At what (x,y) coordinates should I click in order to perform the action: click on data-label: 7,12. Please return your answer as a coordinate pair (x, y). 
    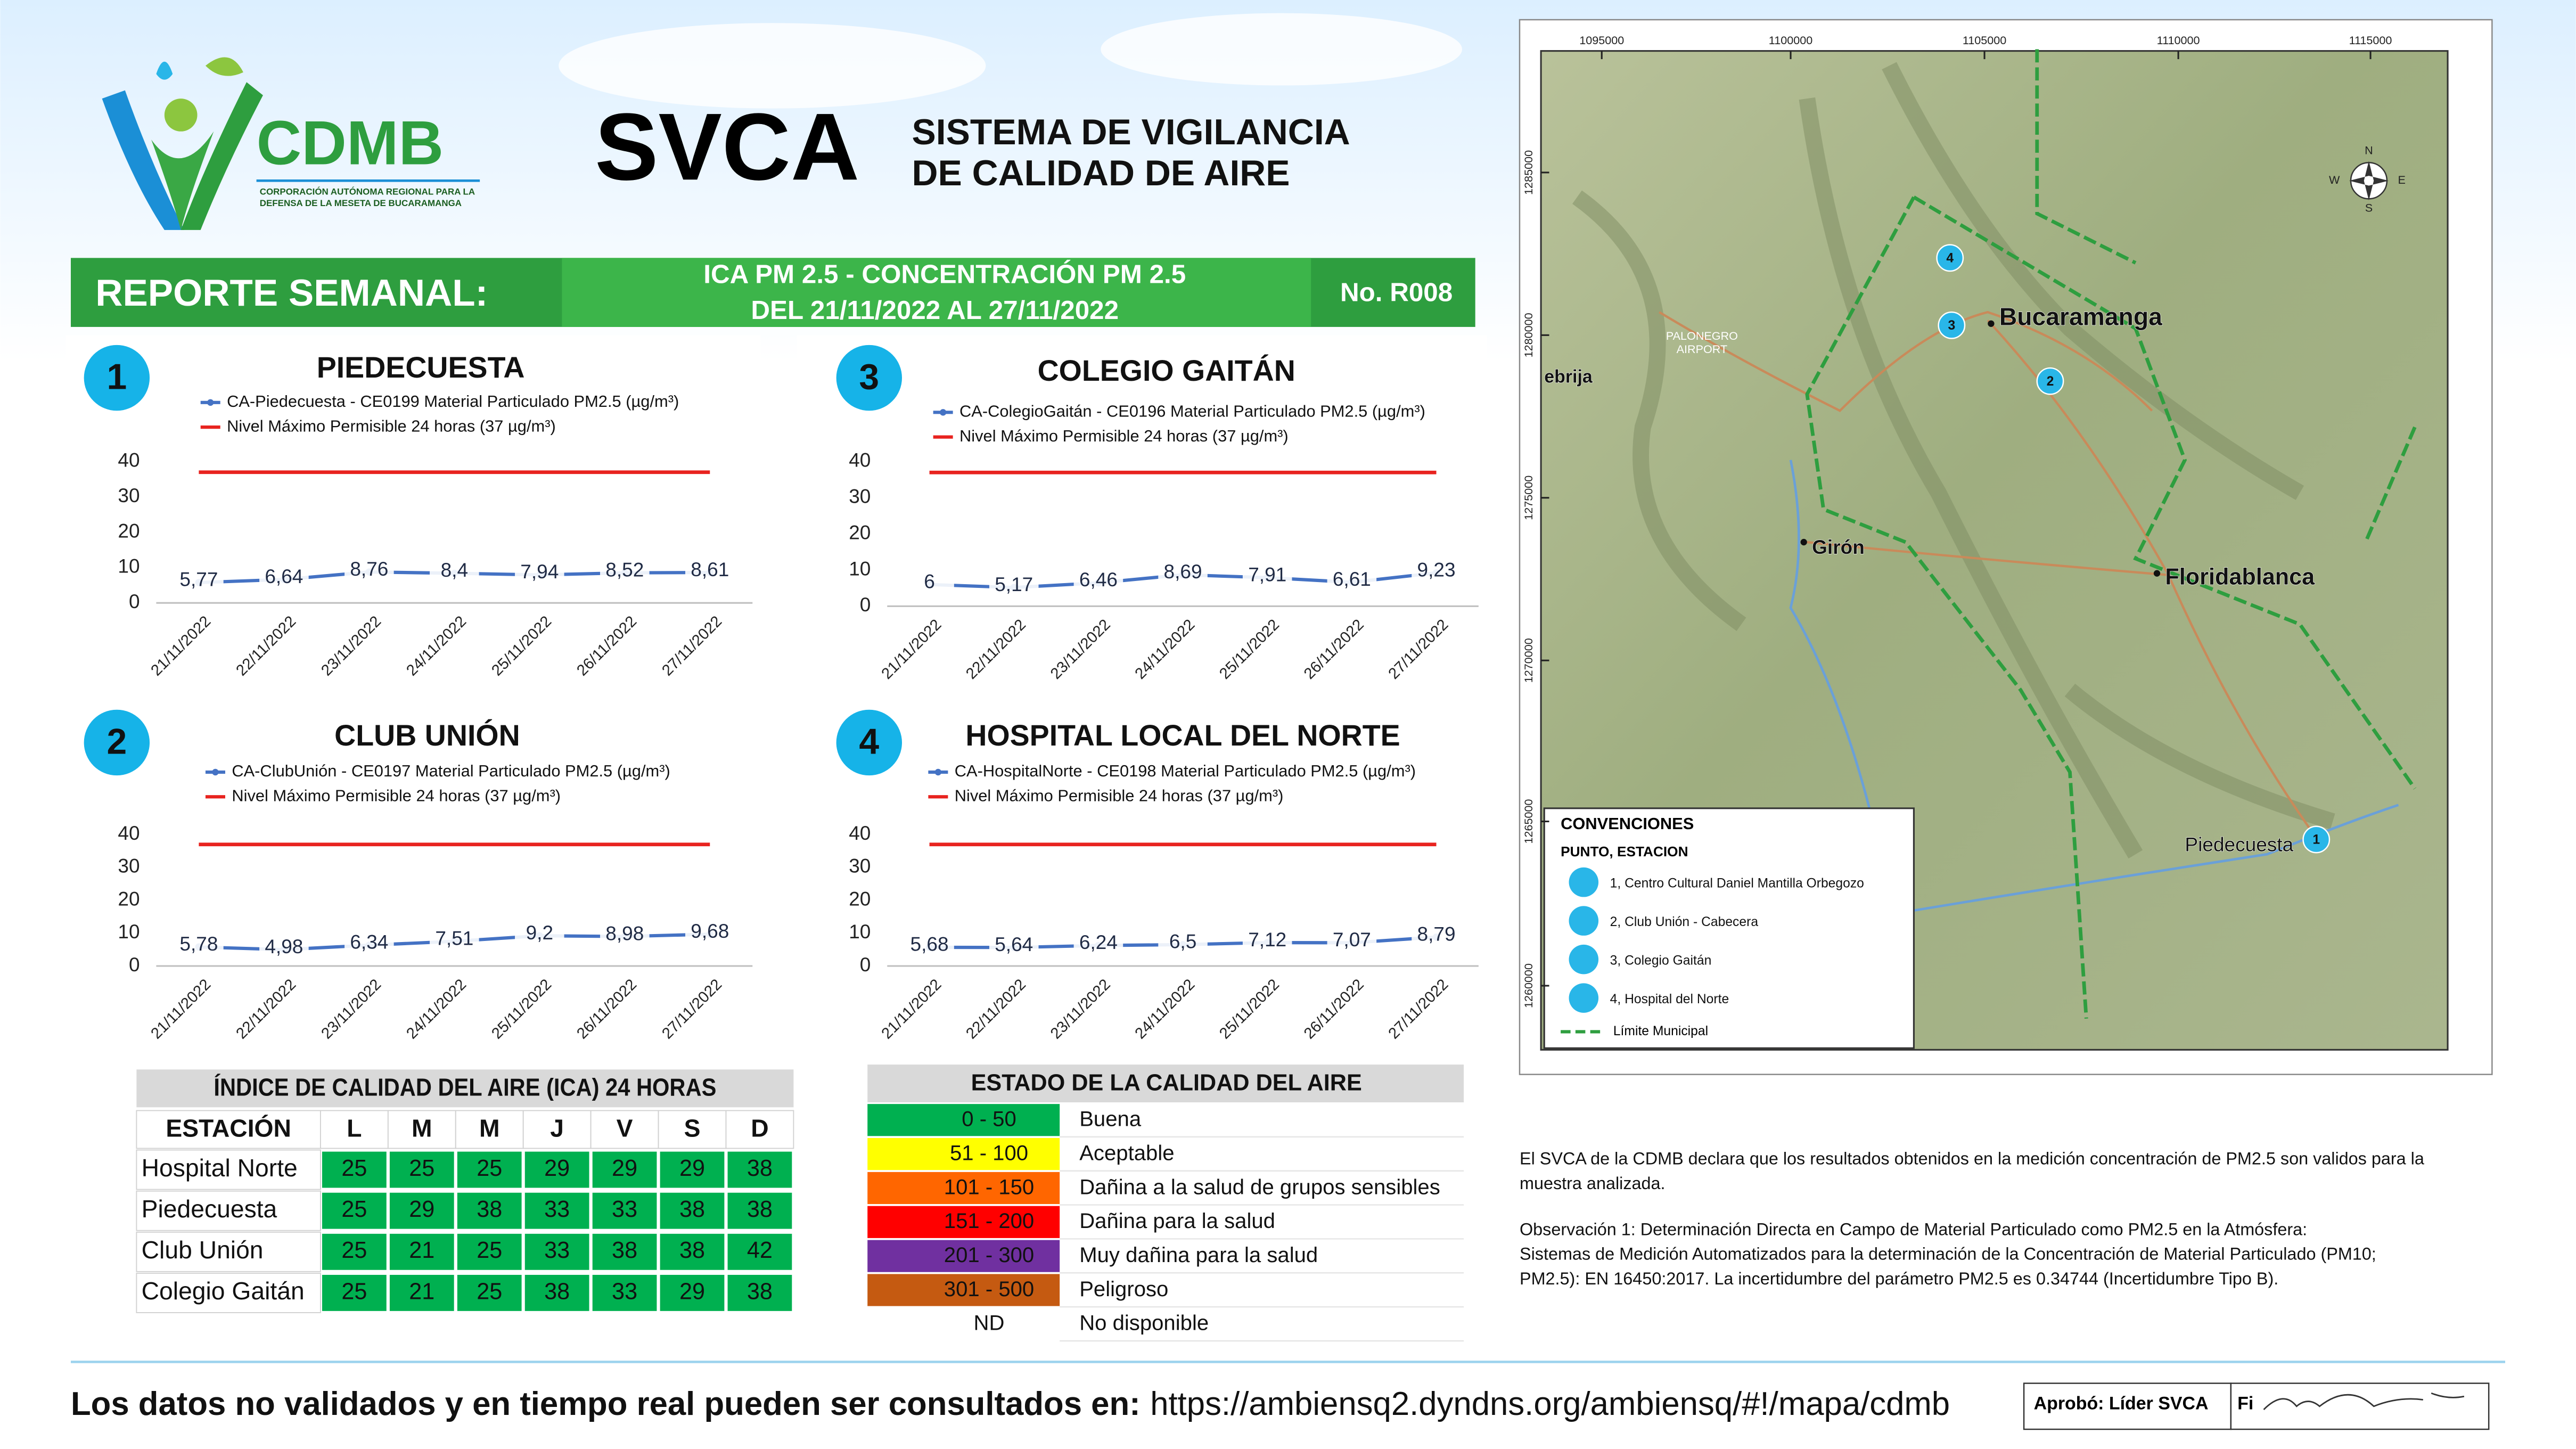
    Looking at the image, I should click on (1267, 939).